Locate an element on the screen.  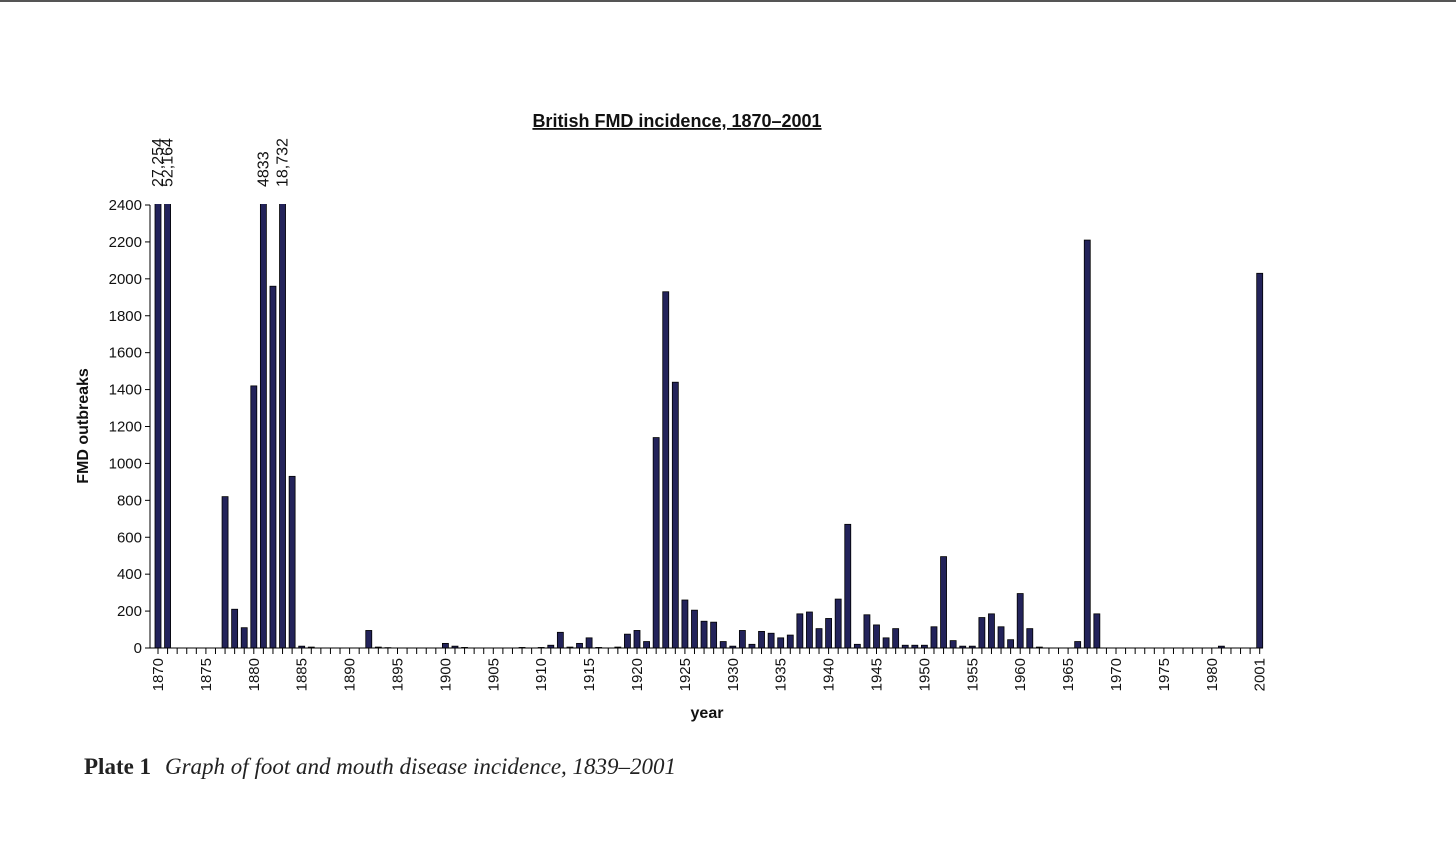
y-tick-label: 400 is located at coordinates (129, 574).